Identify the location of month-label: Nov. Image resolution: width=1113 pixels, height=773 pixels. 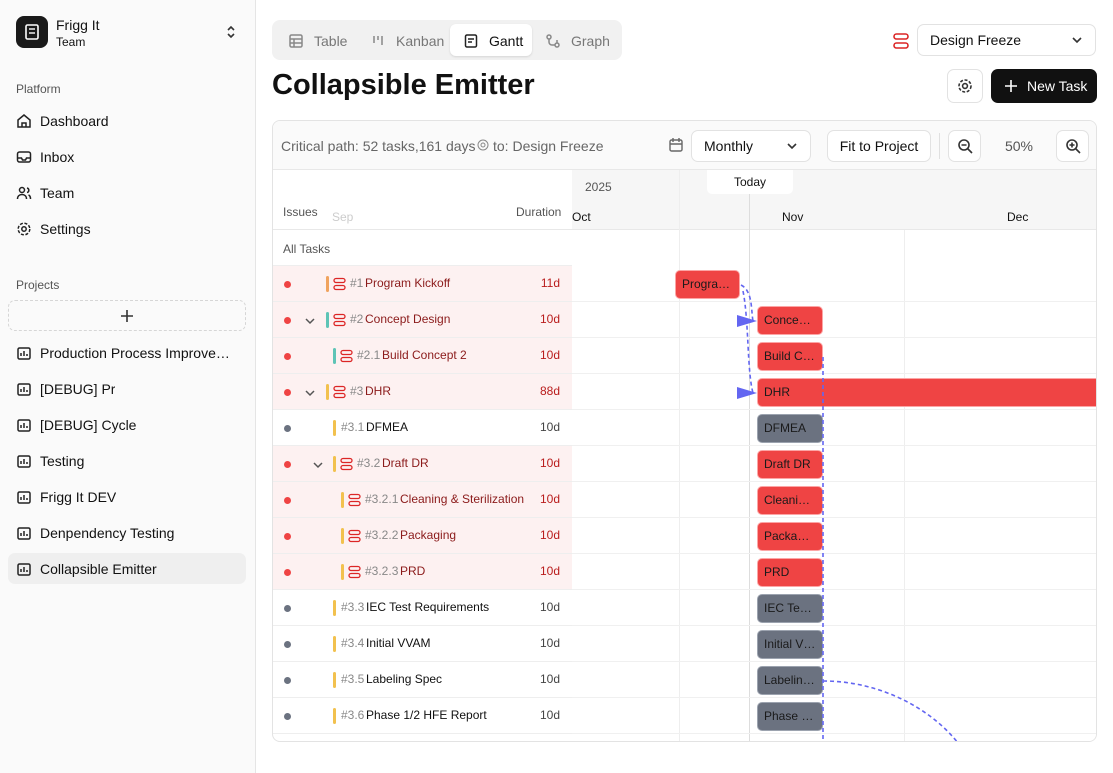
(793, 217).